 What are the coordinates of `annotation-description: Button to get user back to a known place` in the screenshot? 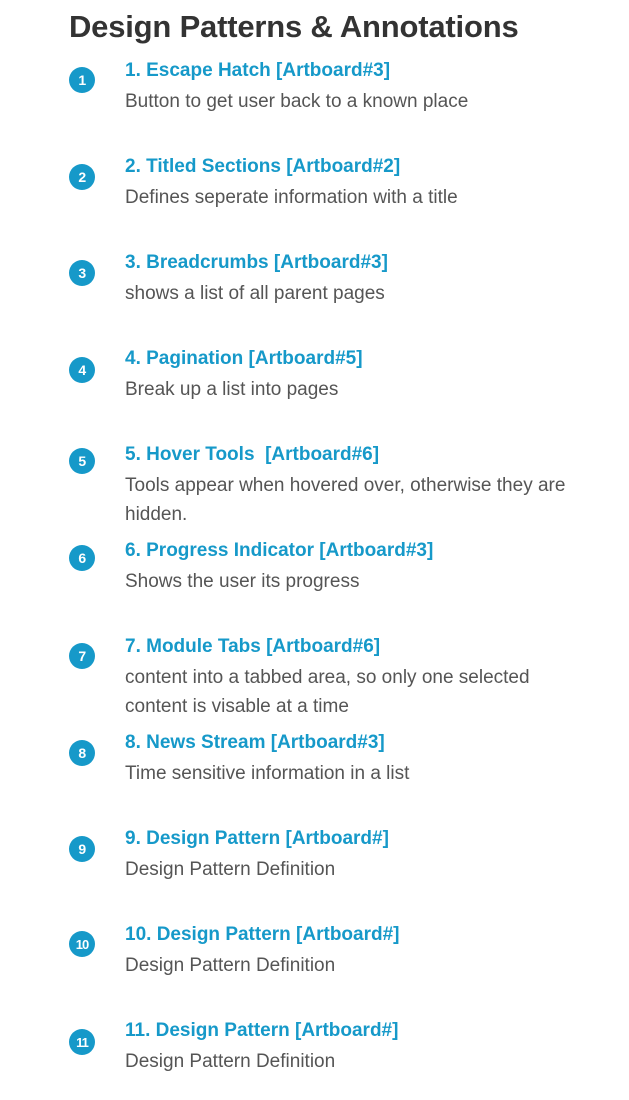 It's located at (297, 101).